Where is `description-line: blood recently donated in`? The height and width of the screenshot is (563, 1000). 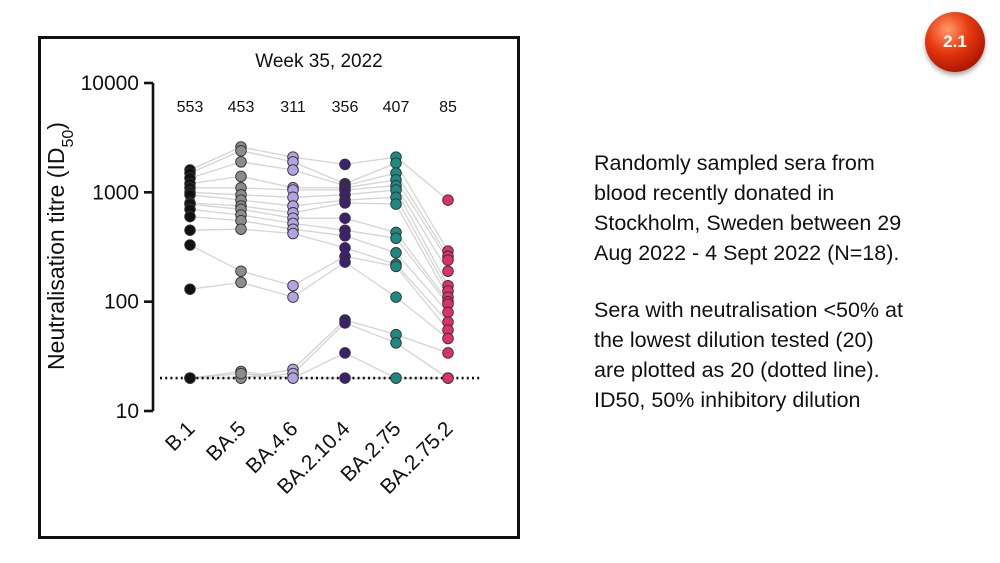 description-line: blood recently donated in is located at coordinates (714, 193).